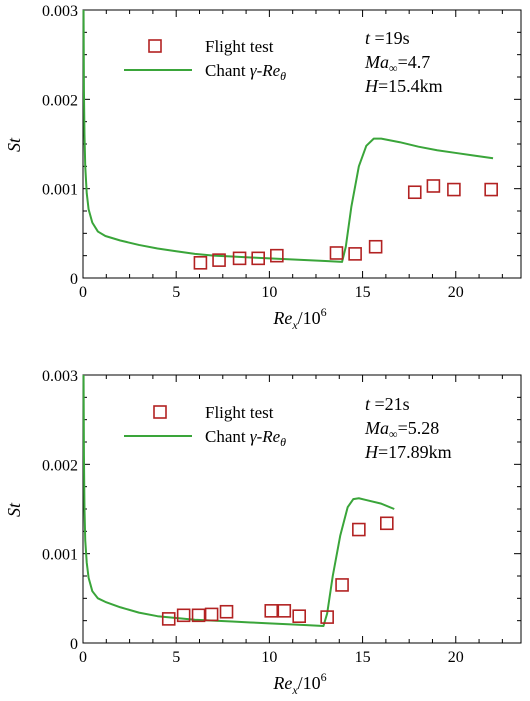 This screenshot has height=701, width=530. I want to click on annotation-altitude: H=15.4km, so click(403, 86).